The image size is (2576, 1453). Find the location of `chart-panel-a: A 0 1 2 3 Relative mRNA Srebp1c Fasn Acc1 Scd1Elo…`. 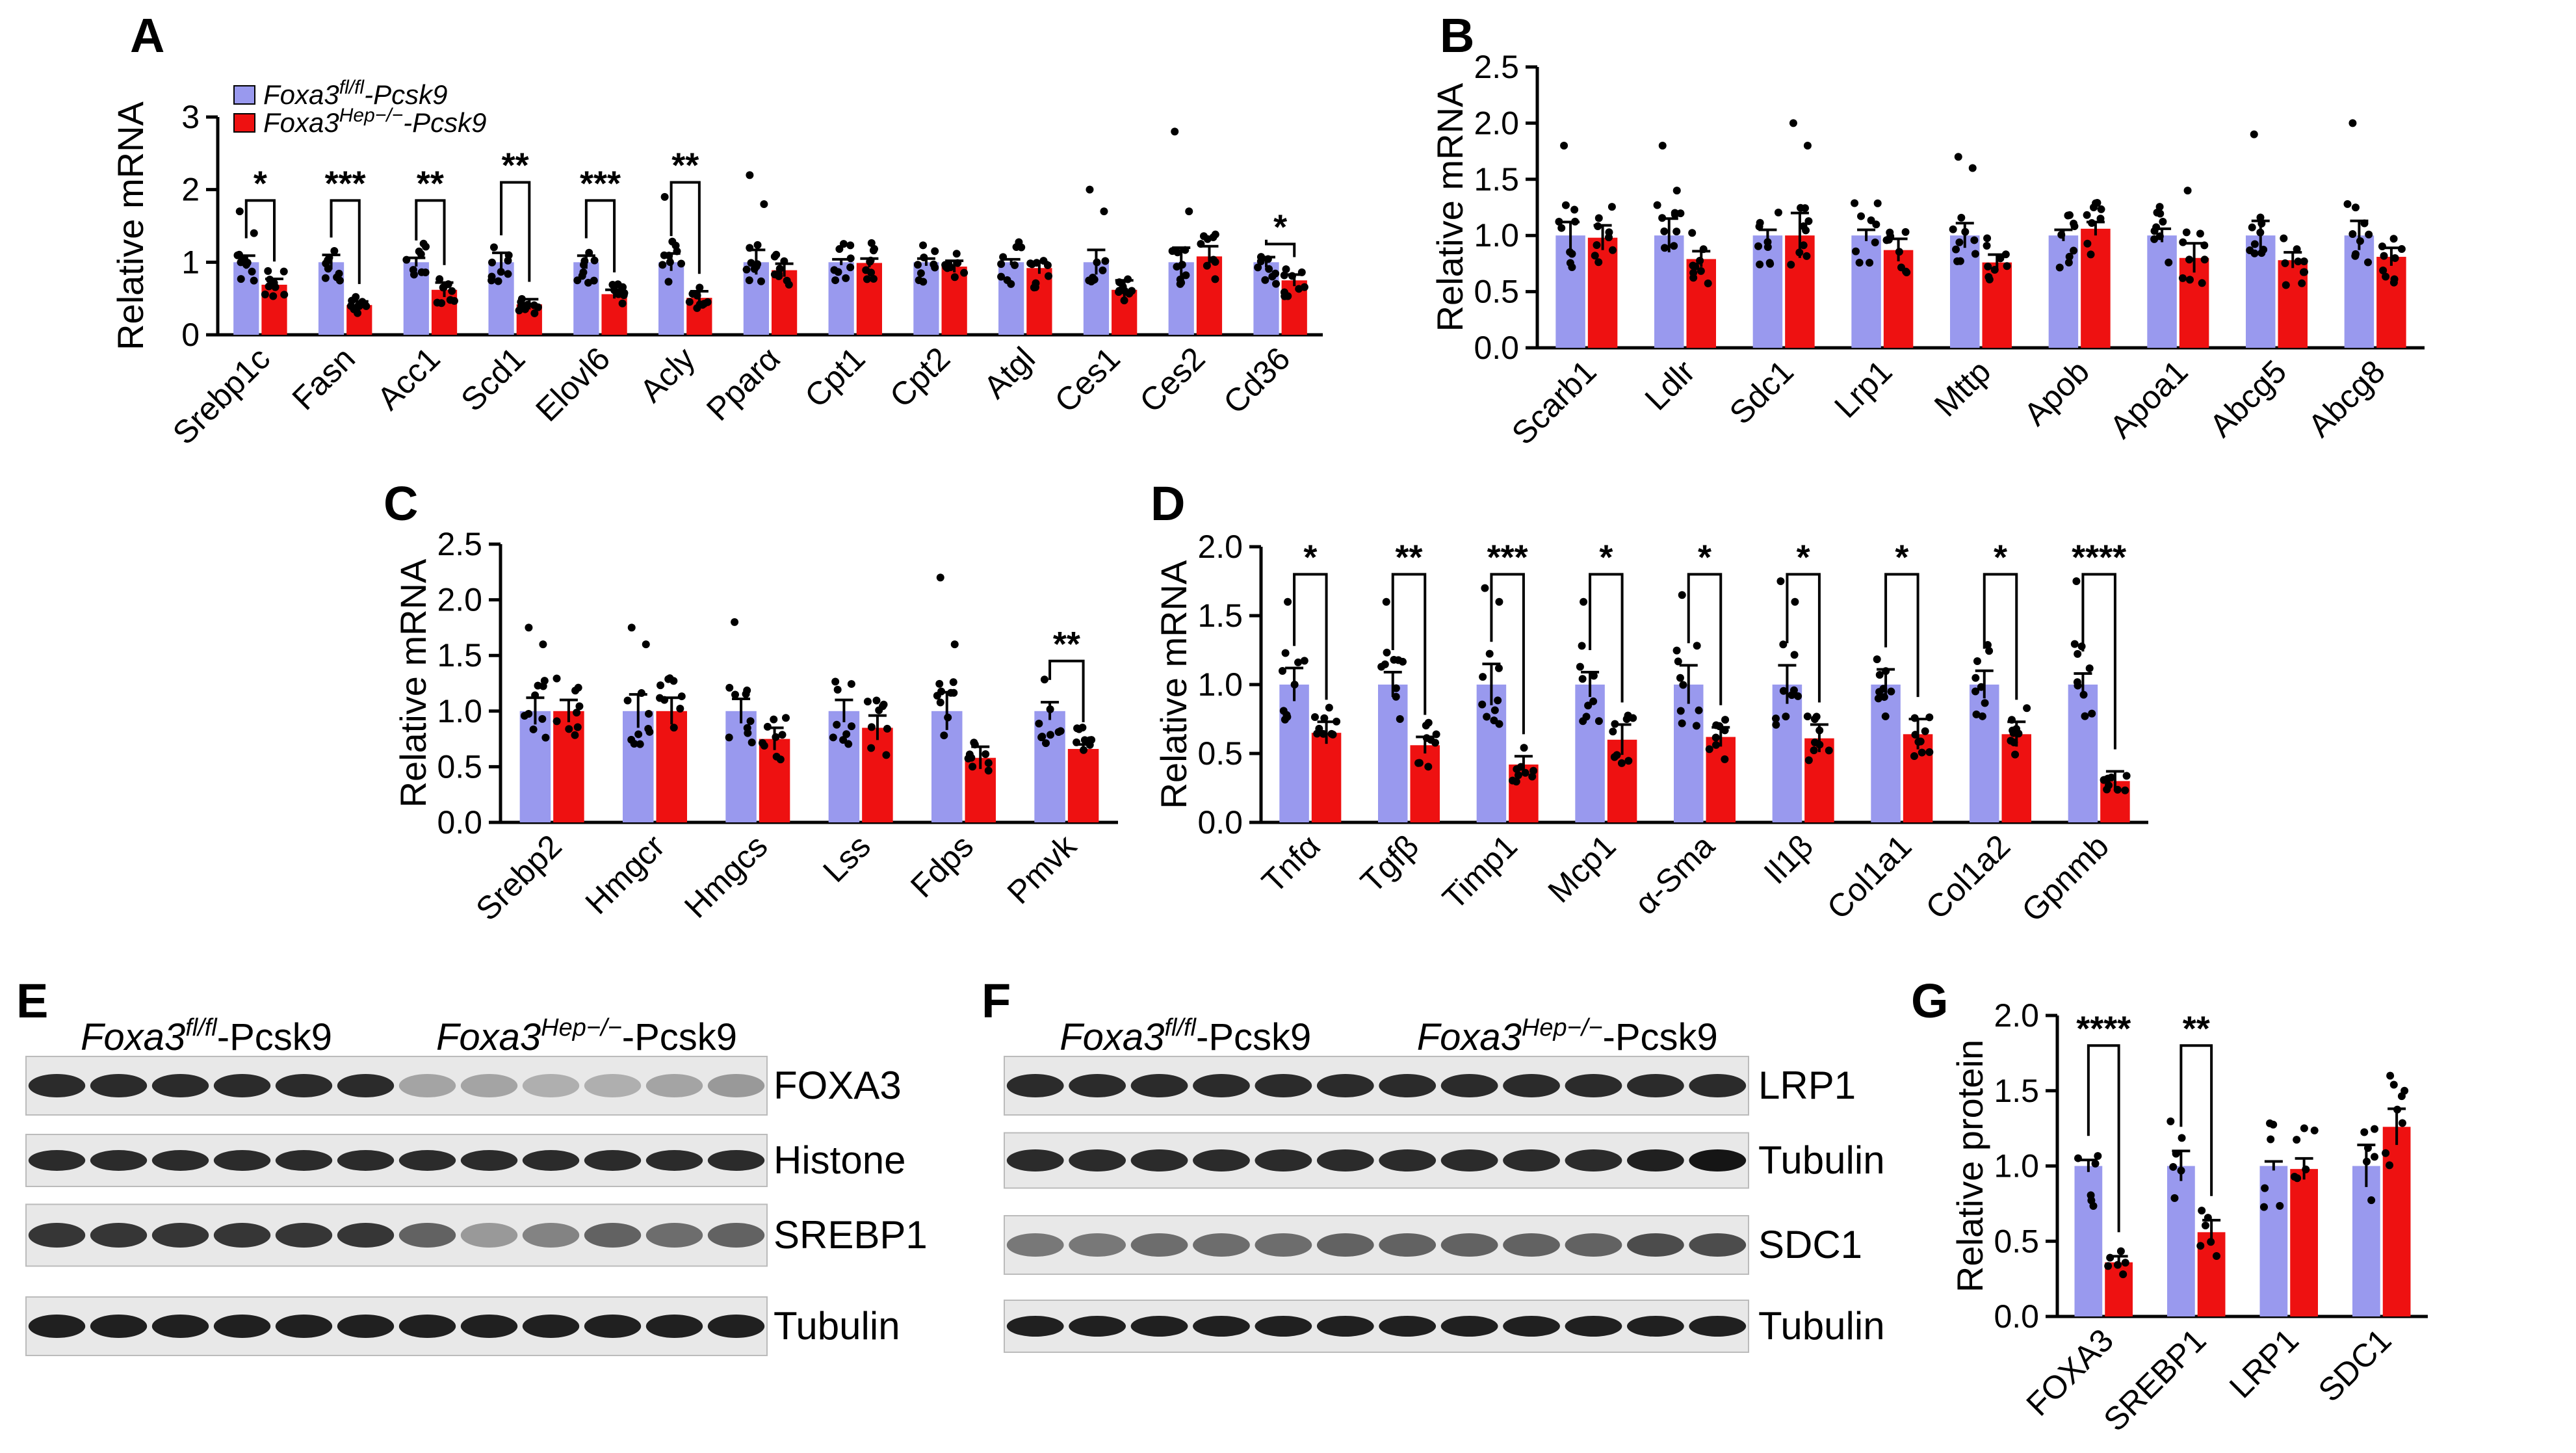

chart-panel-a: A 0 1 2 3 Relative mRNA Srebp1c Fasn Acc1 Scd1Elo… is located at coordinates (716, 229).